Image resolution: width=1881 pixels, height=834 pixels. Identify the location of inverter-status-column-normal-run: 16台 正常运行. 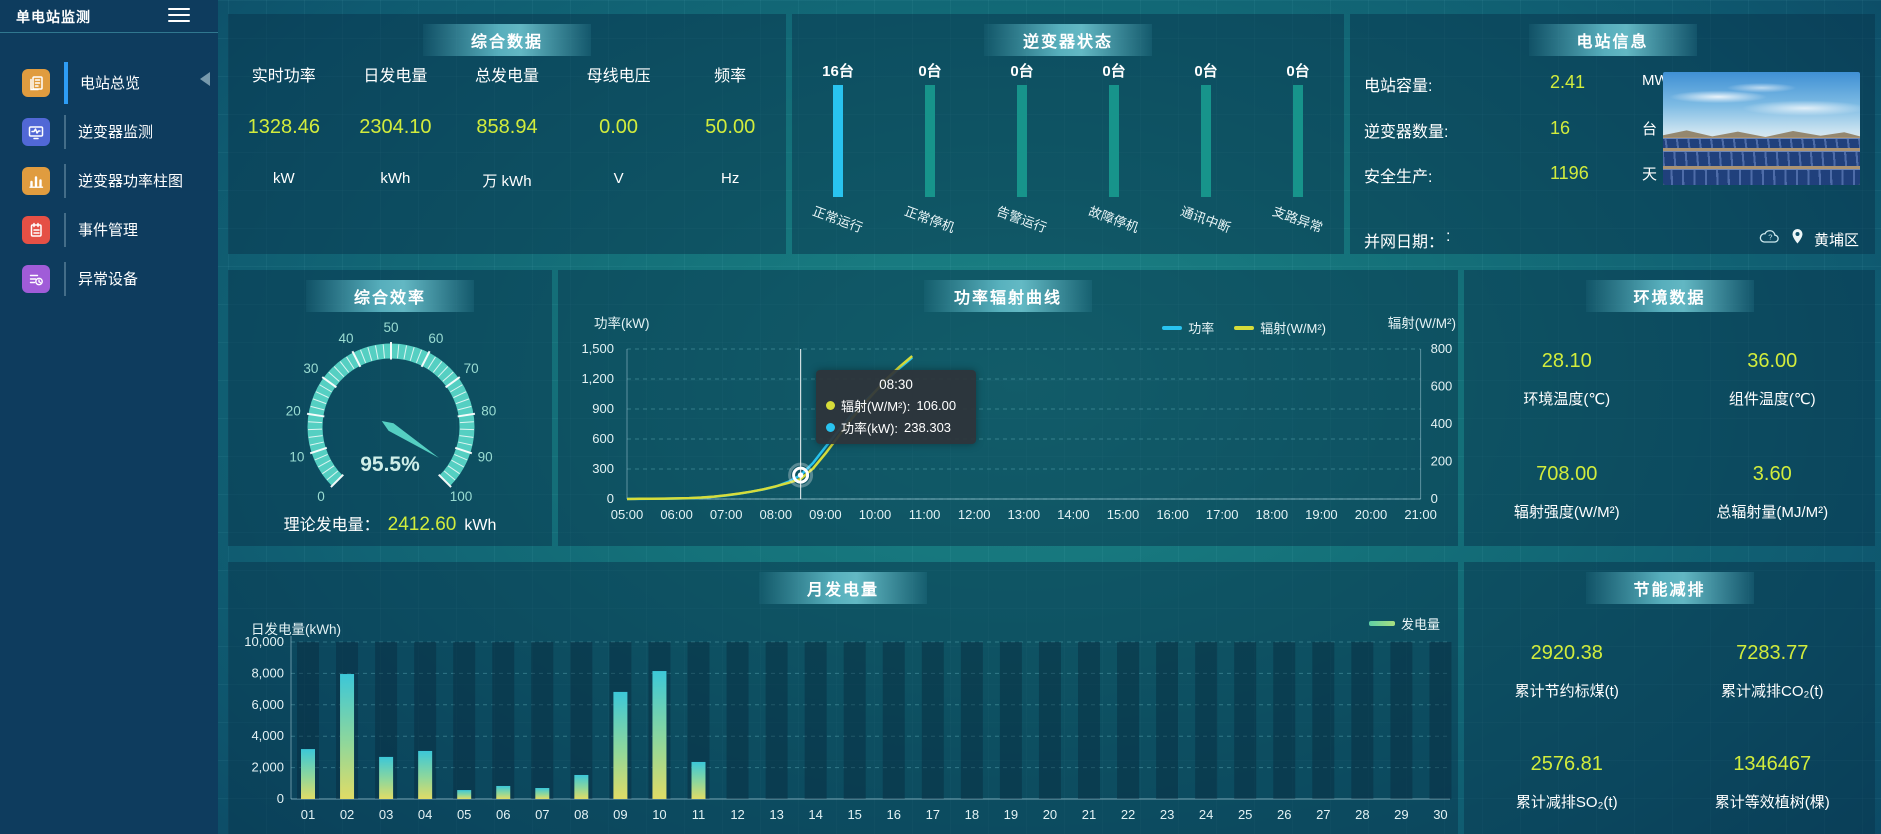
(838, 134).